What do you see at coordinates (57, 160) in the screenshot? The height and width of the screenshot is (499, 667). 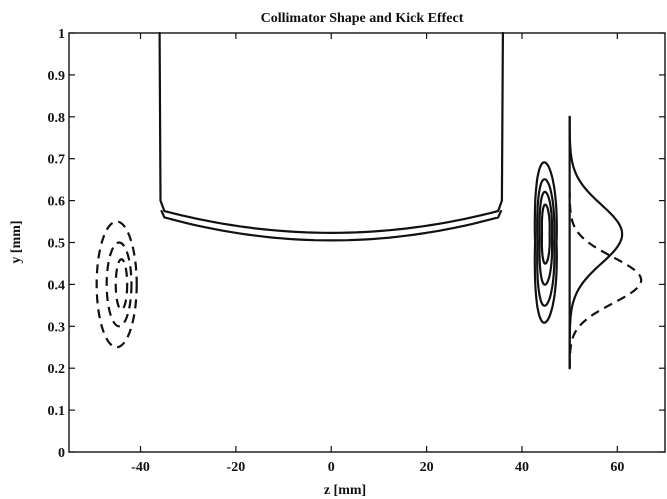 I see `y-tick-label: 0.7` at bounding box center [57, 160].